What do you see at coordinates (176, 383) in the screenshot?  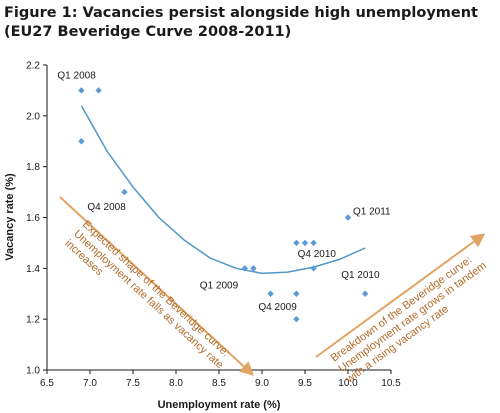 I see `x-tick-label: 8.0` at bounding box center [176, 383].